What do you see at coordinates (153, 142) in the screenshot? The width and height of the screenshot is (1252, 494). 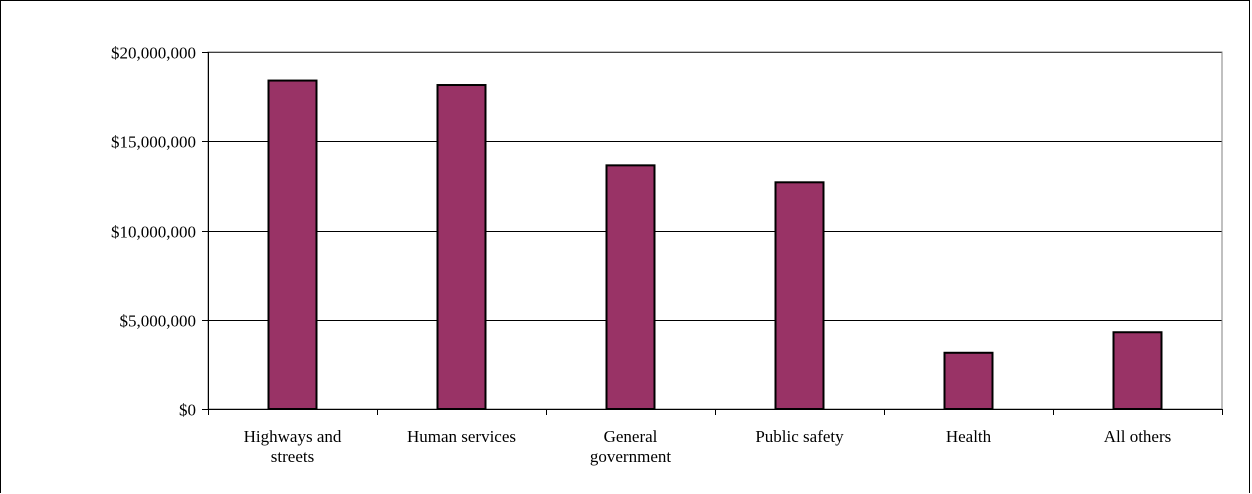 I see `y-tick-label: $15,000,000` at bounding box center [153, 142].